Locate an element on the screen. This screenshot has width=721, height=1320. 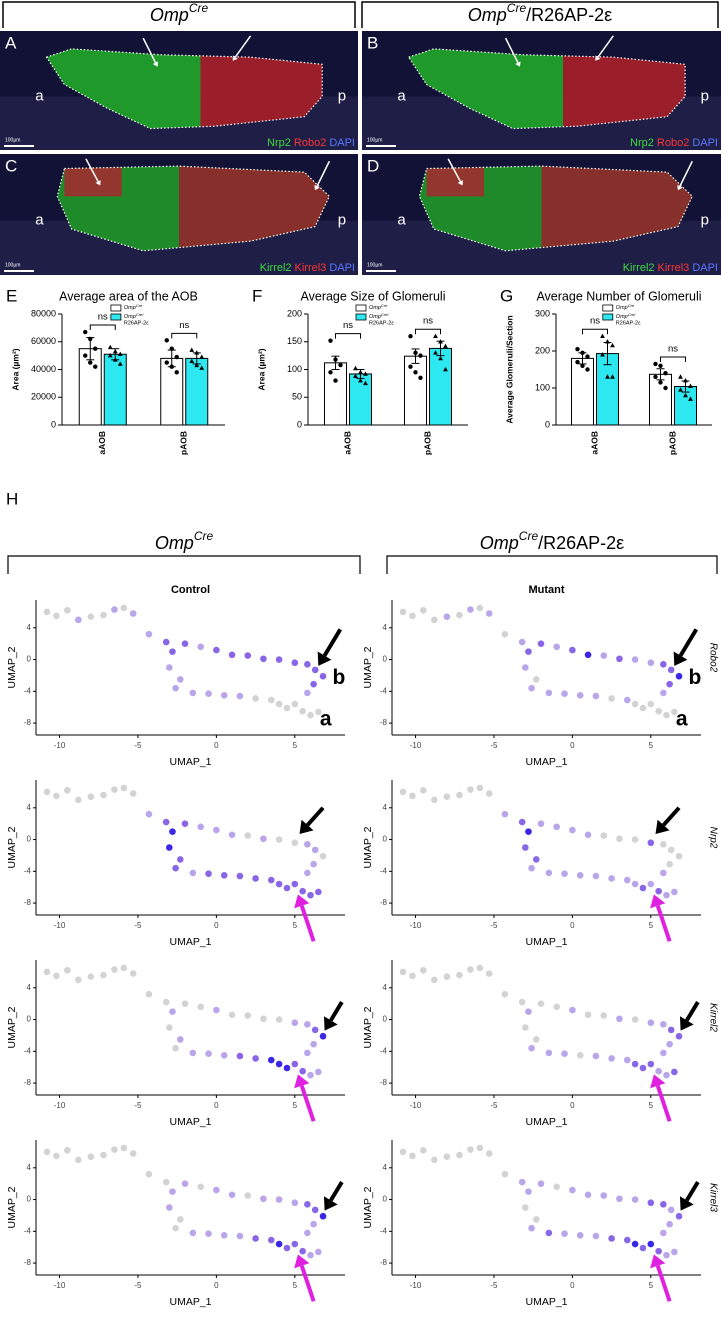
umap-header-frame is located at coordinates (362, 564).